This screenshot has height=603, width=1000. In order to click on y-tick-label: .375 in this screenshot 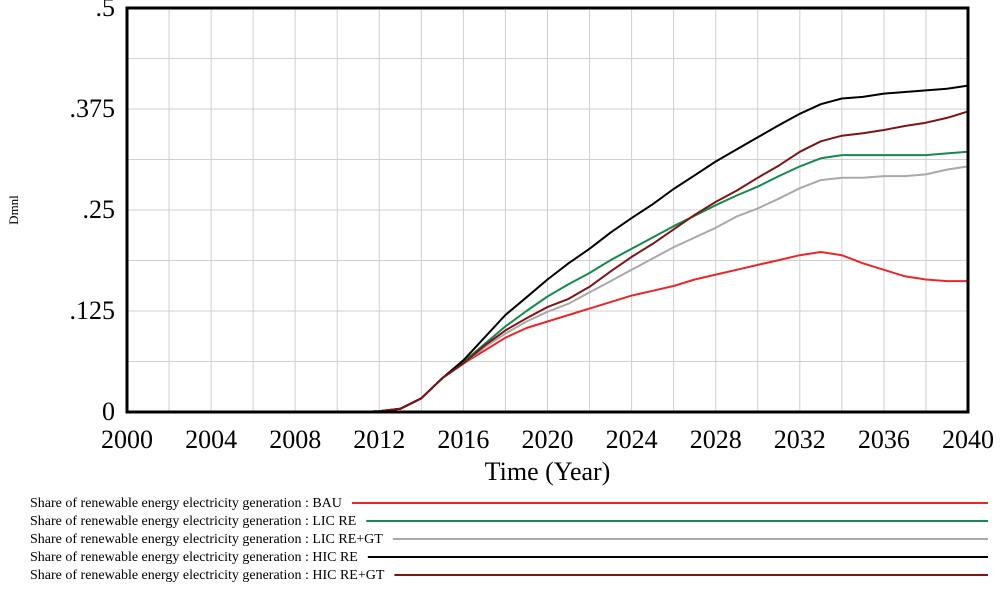, I will do `click(93, 108)`.